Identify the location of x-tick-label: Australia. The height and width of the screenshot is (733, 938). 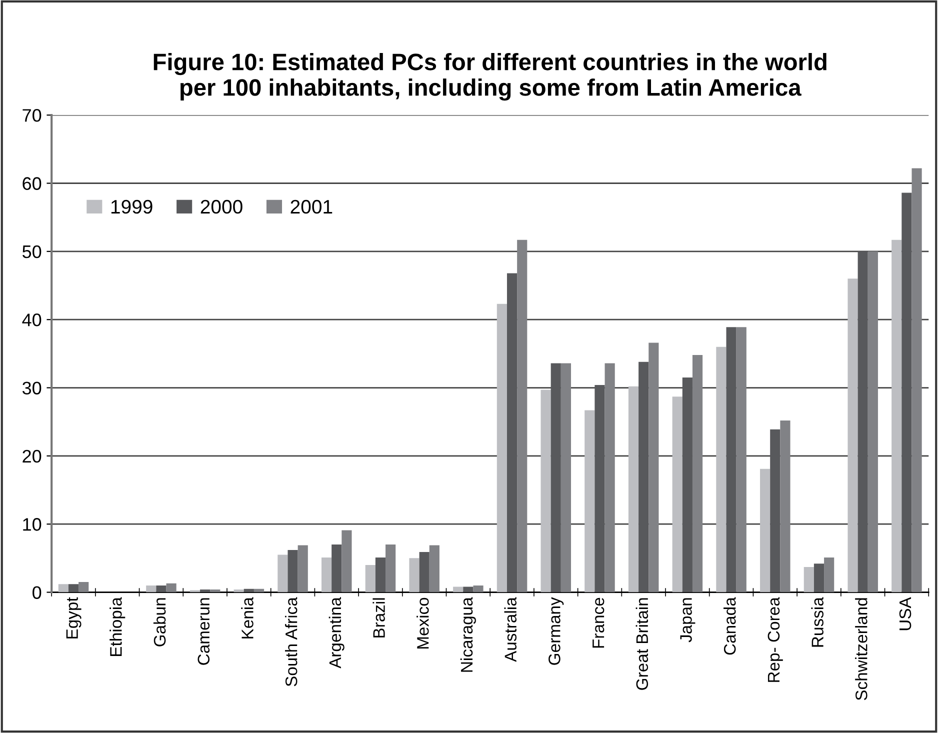
(510, 629).